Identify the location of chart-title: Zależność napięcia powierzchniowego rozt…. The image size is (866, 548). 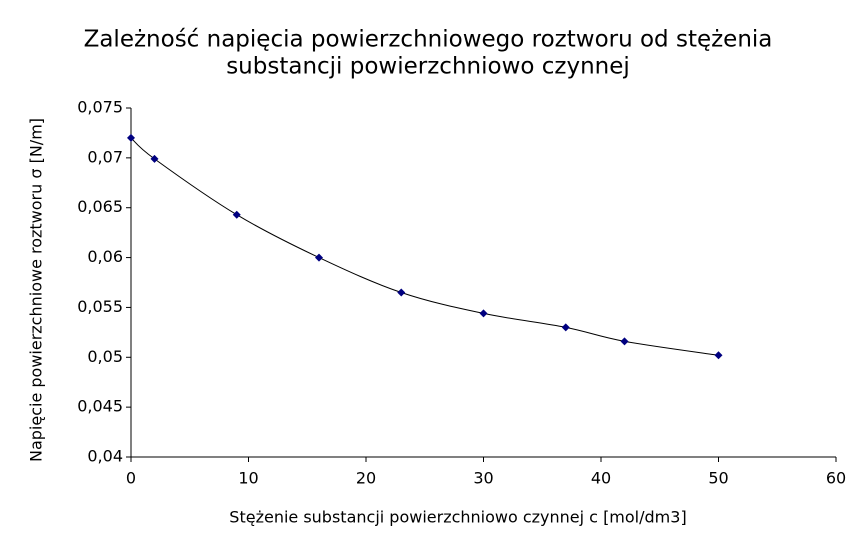
(428, 40).